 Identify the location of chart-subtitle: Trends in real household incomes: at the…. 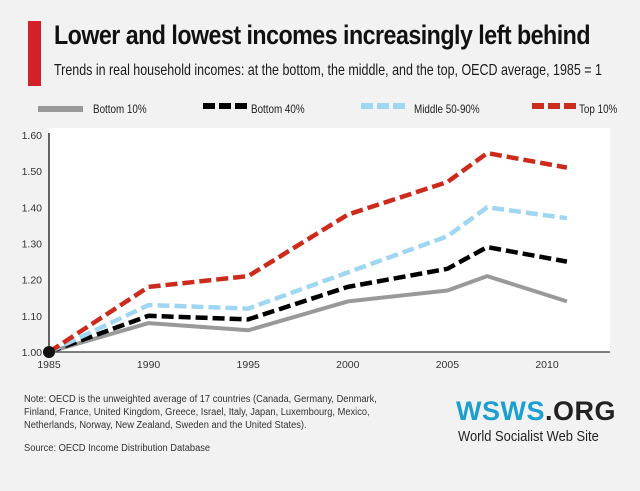
(328, 70).